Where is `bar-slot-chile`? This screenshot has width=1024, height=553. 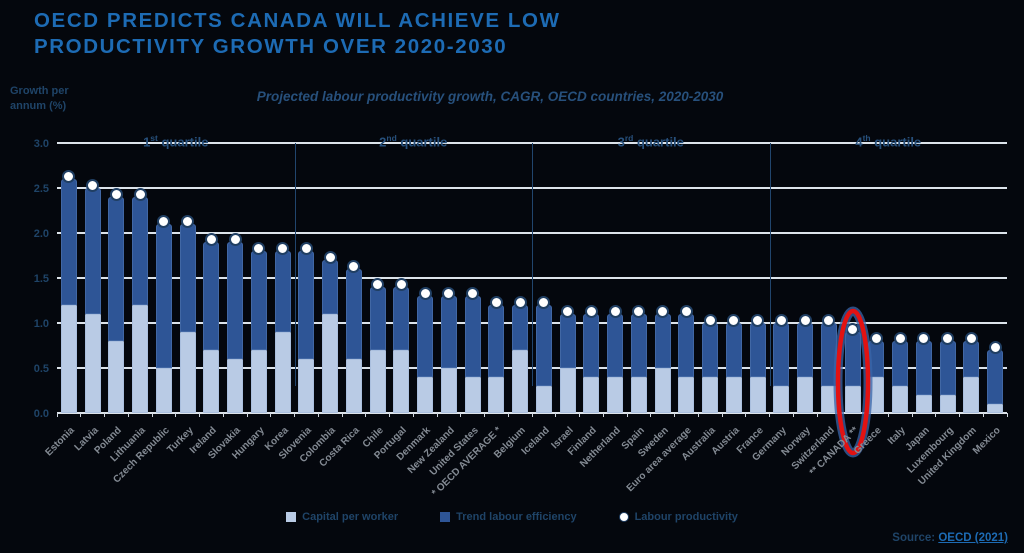
bar-slot-chile is located at coordinates (378, 278).